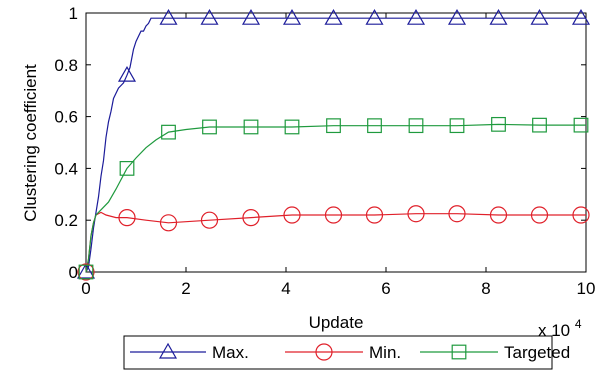  What do you see at coordinates (285, 288) in the screenshot?
I see `x-tick-label: 4` at bounding box center [285, 288].